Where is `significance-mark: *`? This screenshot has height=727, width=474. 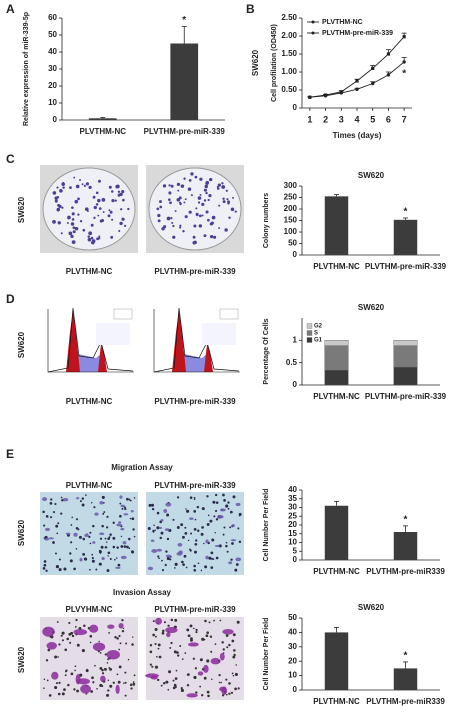
significance-mark: * is located at coordinates (406, 656).